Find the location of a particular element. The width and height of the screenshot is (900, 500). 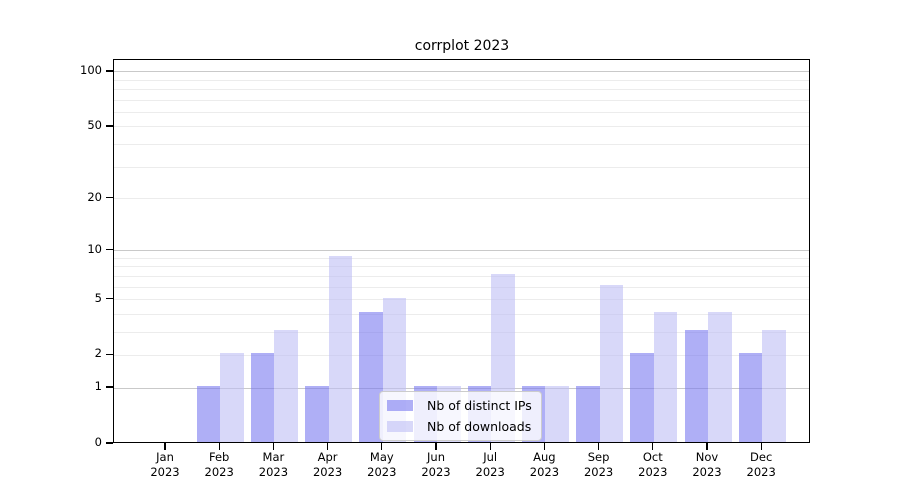

x-tick-label: Nov 2023 is located at coordinates (707, 464).